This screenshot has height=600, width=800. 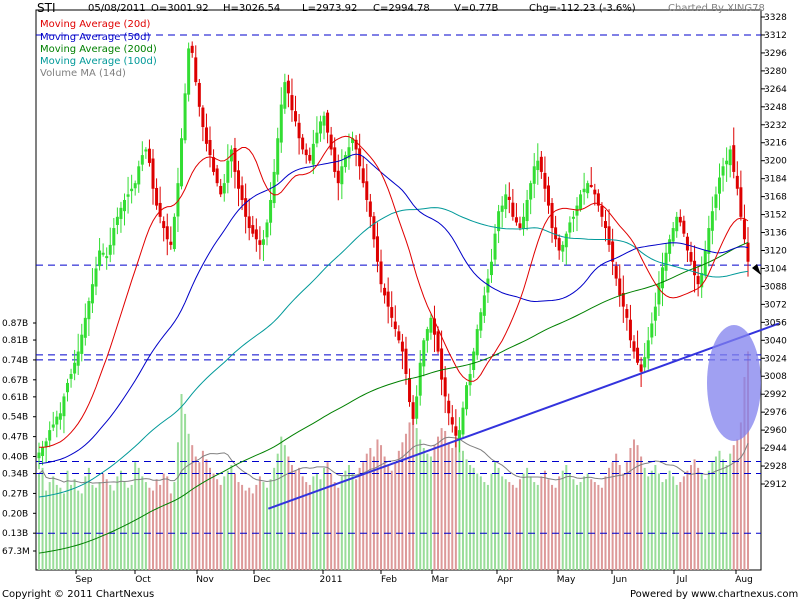 I want to click on price-tick-label: 3312, so click(x=775, y=36).